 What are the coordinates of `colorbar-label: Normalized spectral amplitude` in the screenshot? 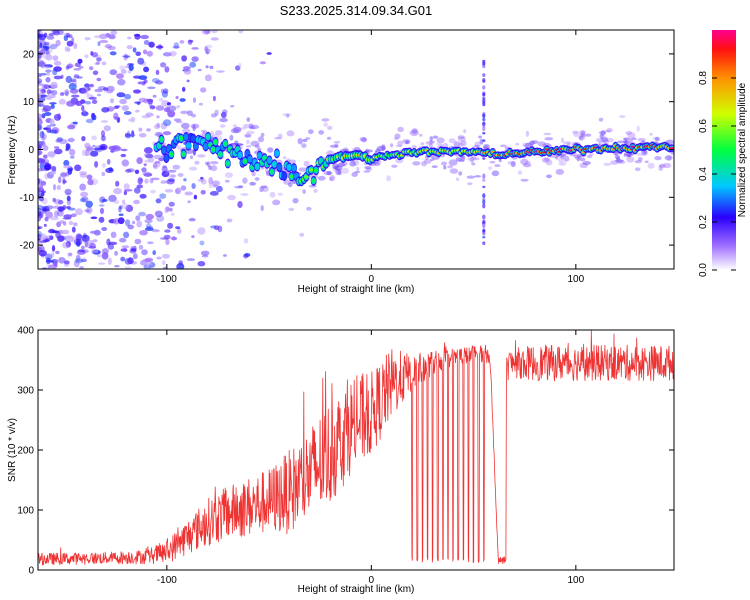 It's located at (742, 149).